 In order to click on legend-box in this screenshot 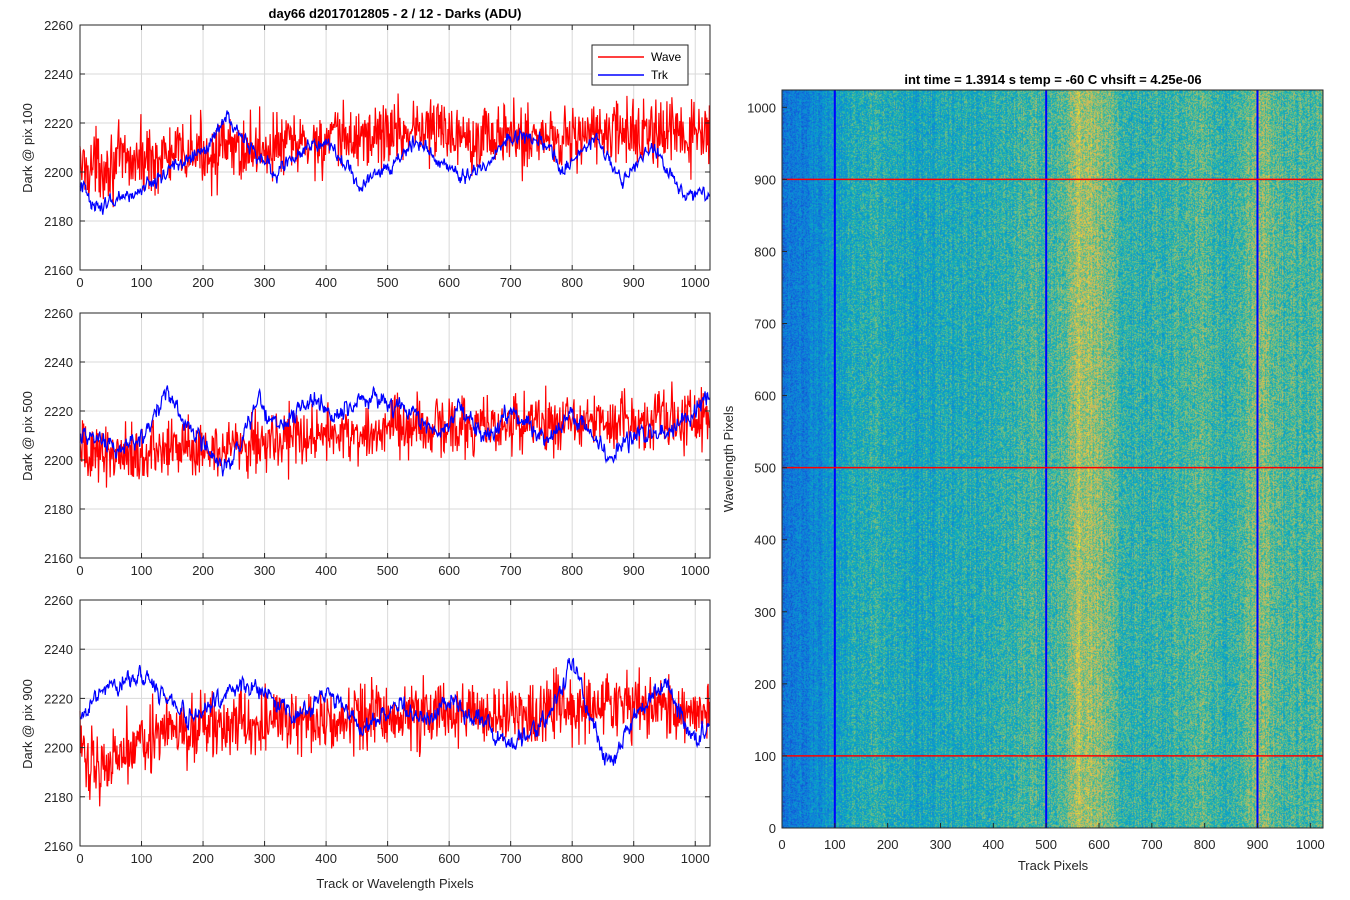, I will do `click(640, 65)`.